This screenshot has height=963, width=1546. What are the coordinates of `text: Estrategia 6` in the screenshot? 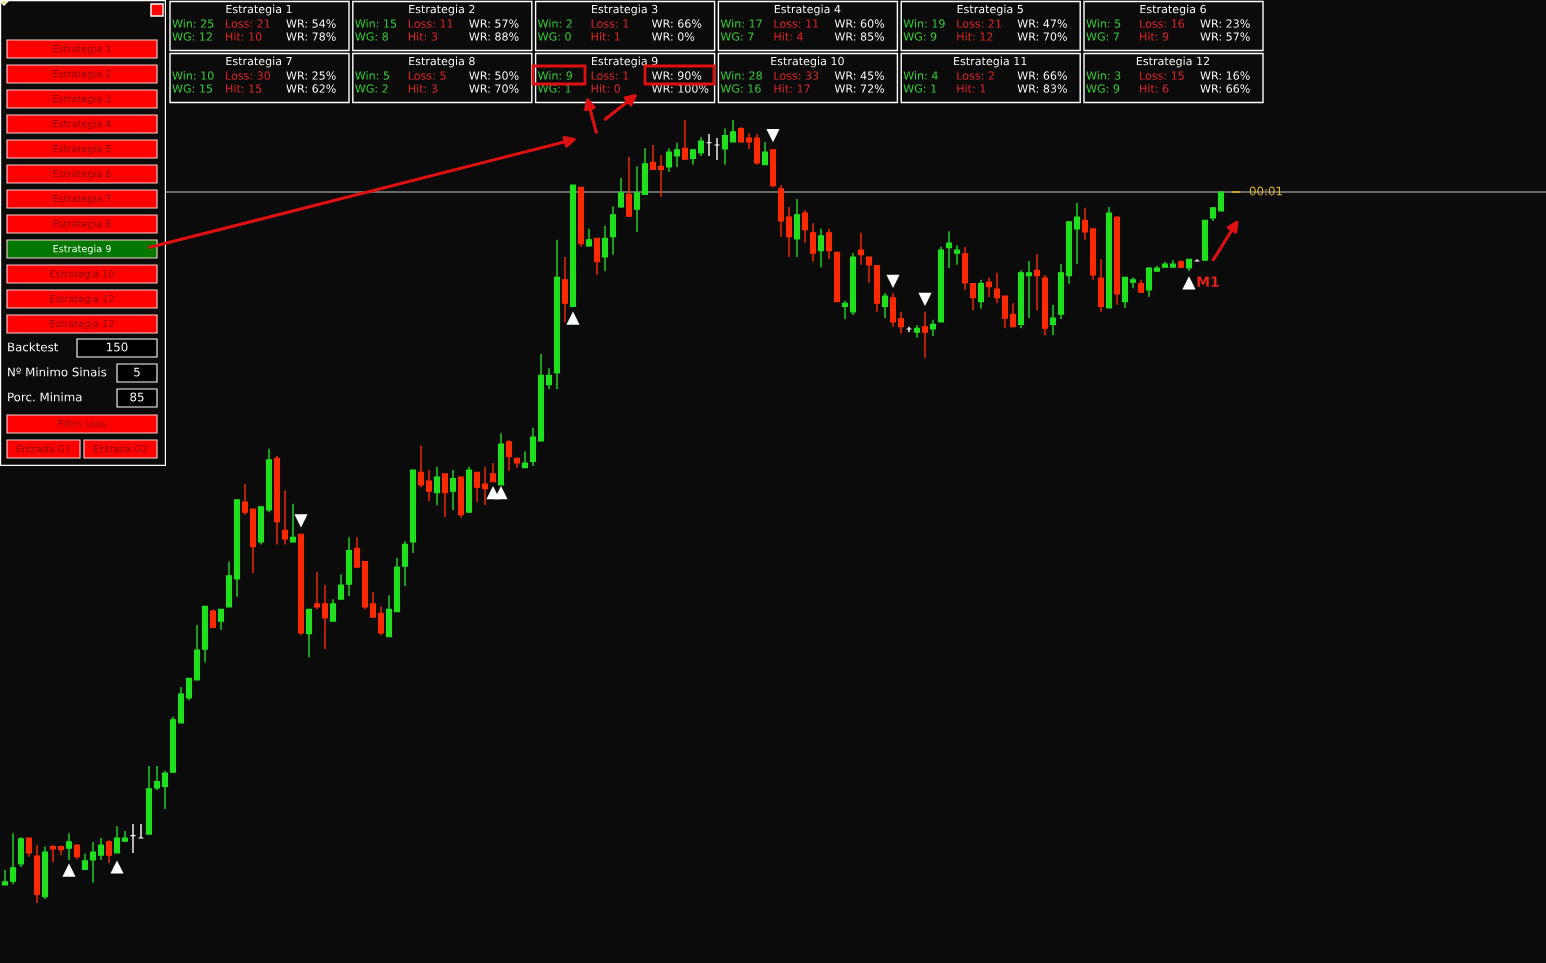 It's located at (1173, 10).